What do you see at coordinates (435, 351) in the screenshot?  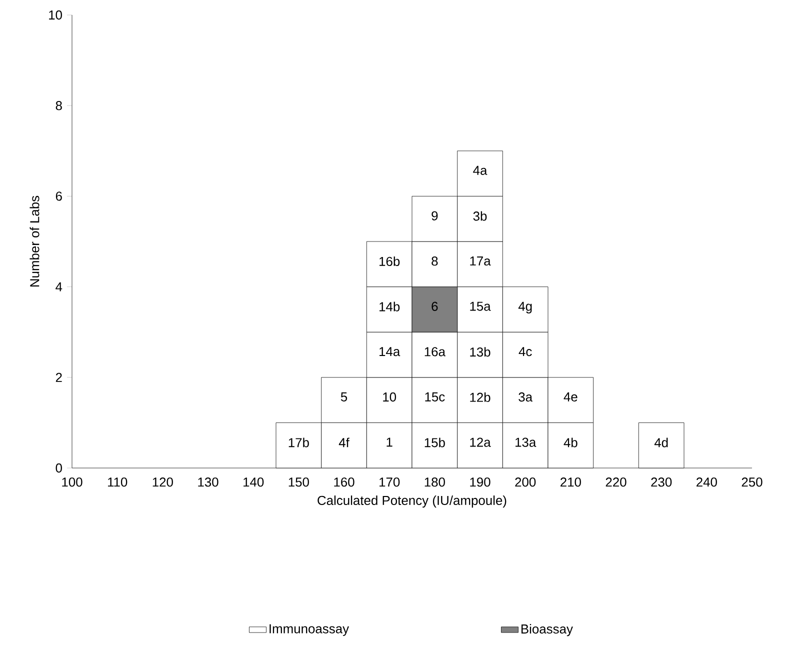 I see `annotation: 16a` at bounding box center [435, 351].